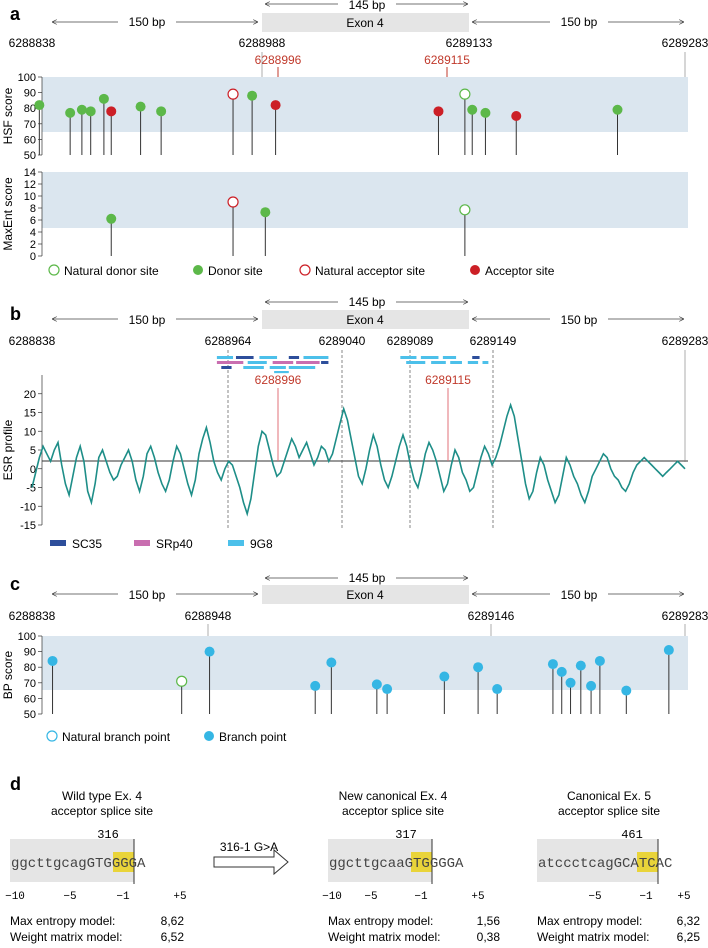 This screenshot has width=708, height=948. What do you see at coordinates (33, 221) in the screenshot?
I see `maxent-tick-label: 6` at bounding box center [33, 221].